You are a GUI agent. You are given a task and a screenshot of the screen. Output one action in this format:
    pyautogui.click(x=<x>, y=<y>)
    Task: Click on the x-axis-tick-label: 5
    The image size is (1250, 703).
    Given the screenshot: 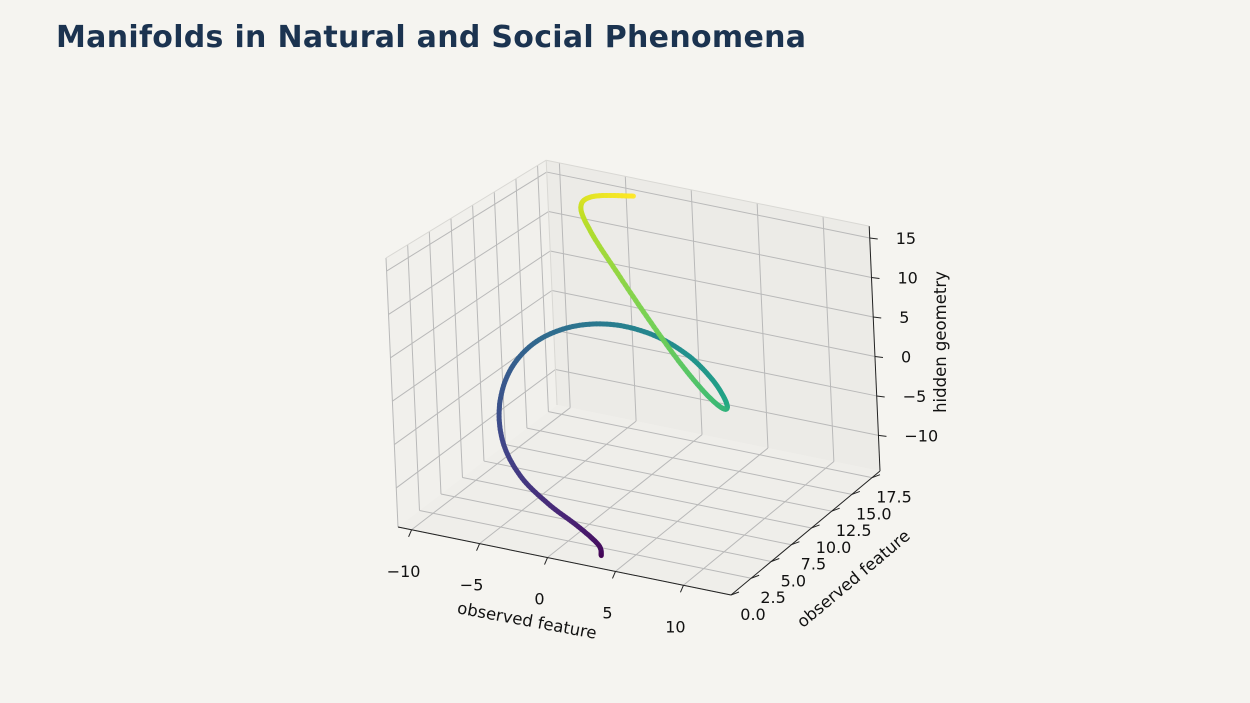 What is the action you would take?
    pyautogui.click(x=607, y=612)
    